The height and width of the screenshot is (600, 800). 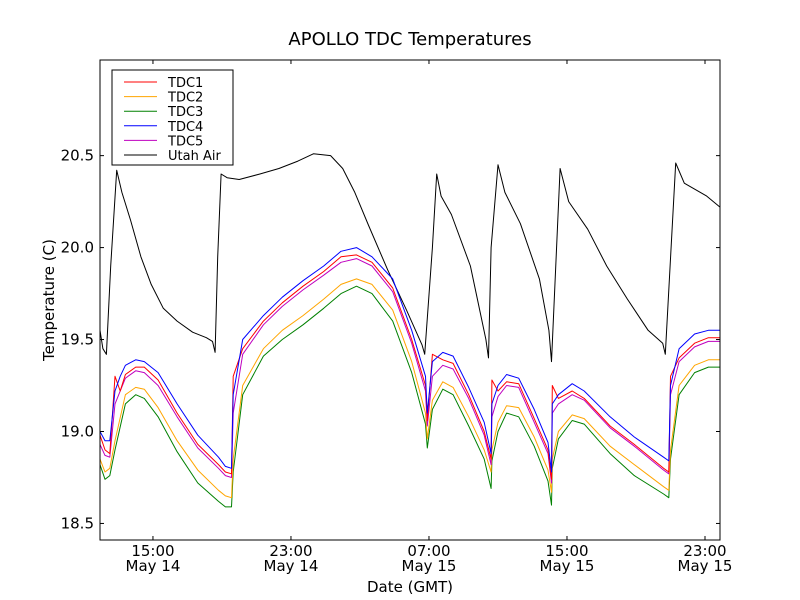 I want to click on x-axis-label: Date (GMT), so click(x=410, y=587).